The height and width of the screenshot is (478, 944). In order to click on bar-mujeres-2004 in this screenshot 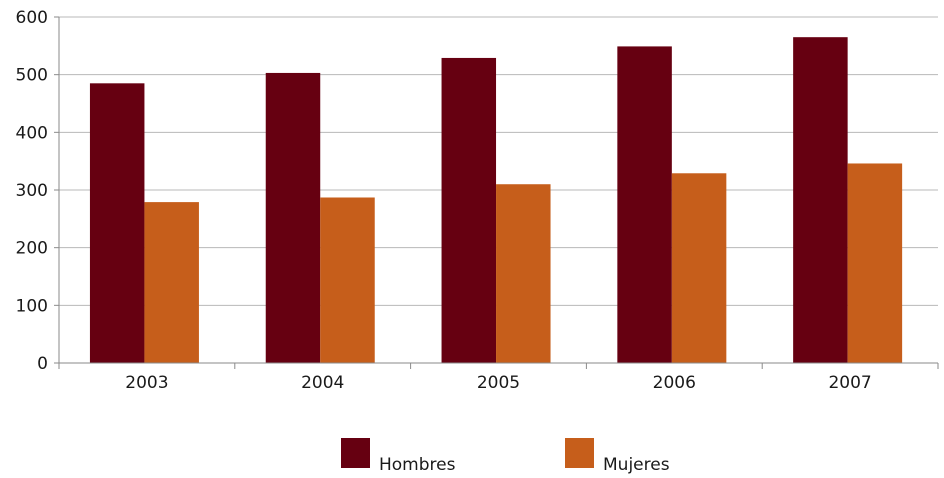, I will do `click(347, 280)`.